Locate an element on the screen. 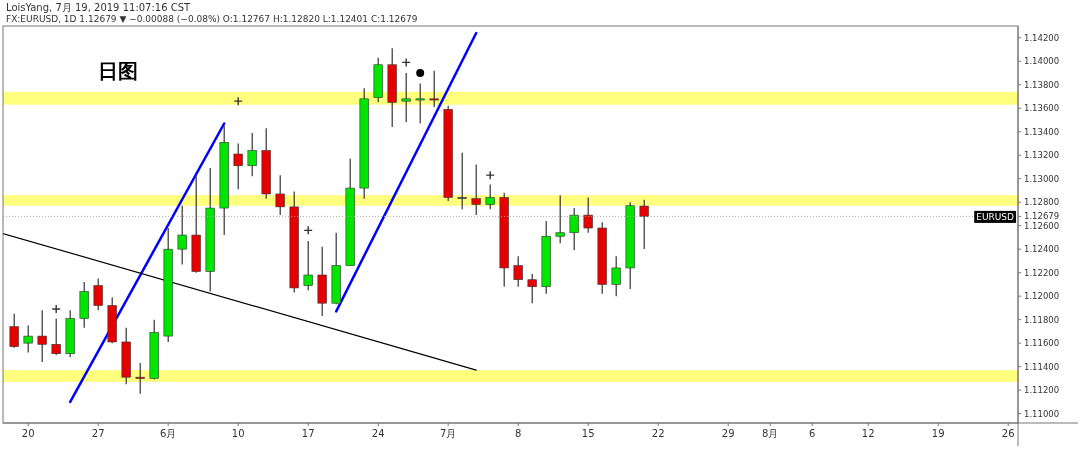 This screenshot has height=460, width=1080. y-tick-label: 1.12400 is located at coordinates (1042, 249).